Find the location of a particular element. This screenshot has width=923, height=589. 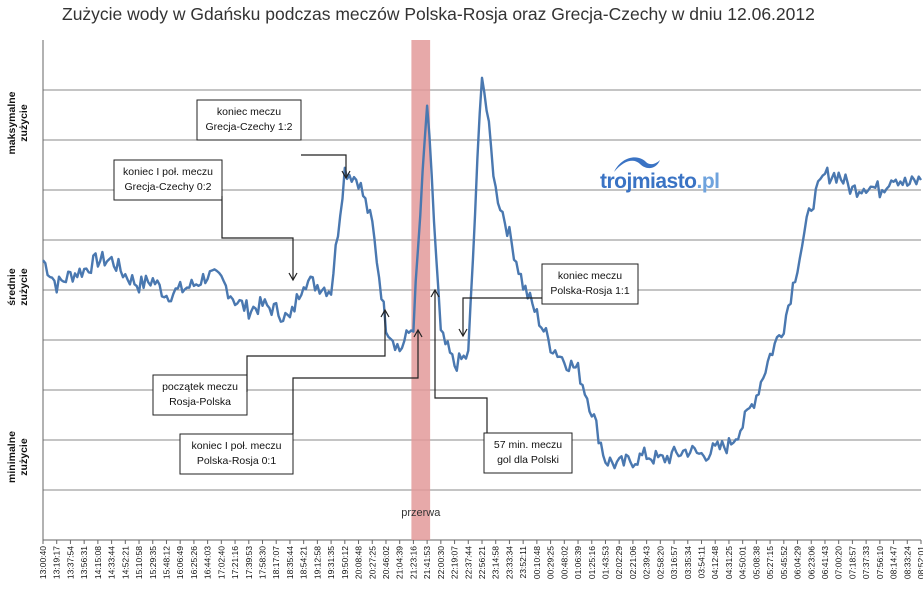

x-tick-label: 01:06:39 is located at coordinates (578, 562).